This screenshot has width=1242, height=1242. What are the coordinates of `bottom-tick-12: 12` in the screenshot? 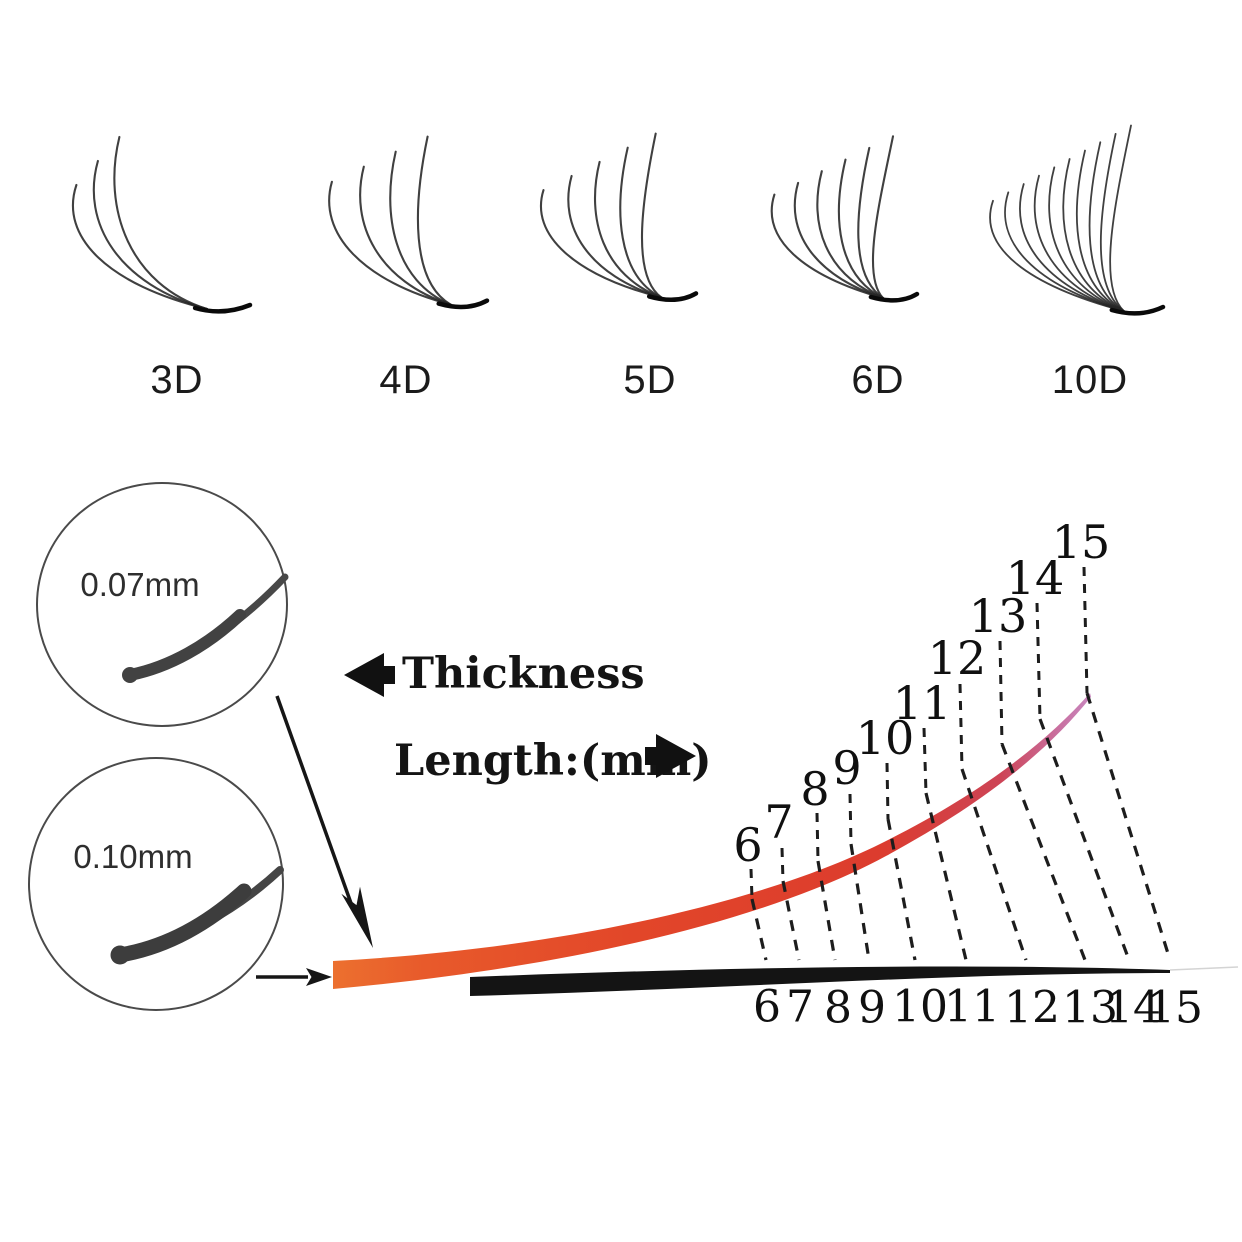 It's located at (1032, 1008).